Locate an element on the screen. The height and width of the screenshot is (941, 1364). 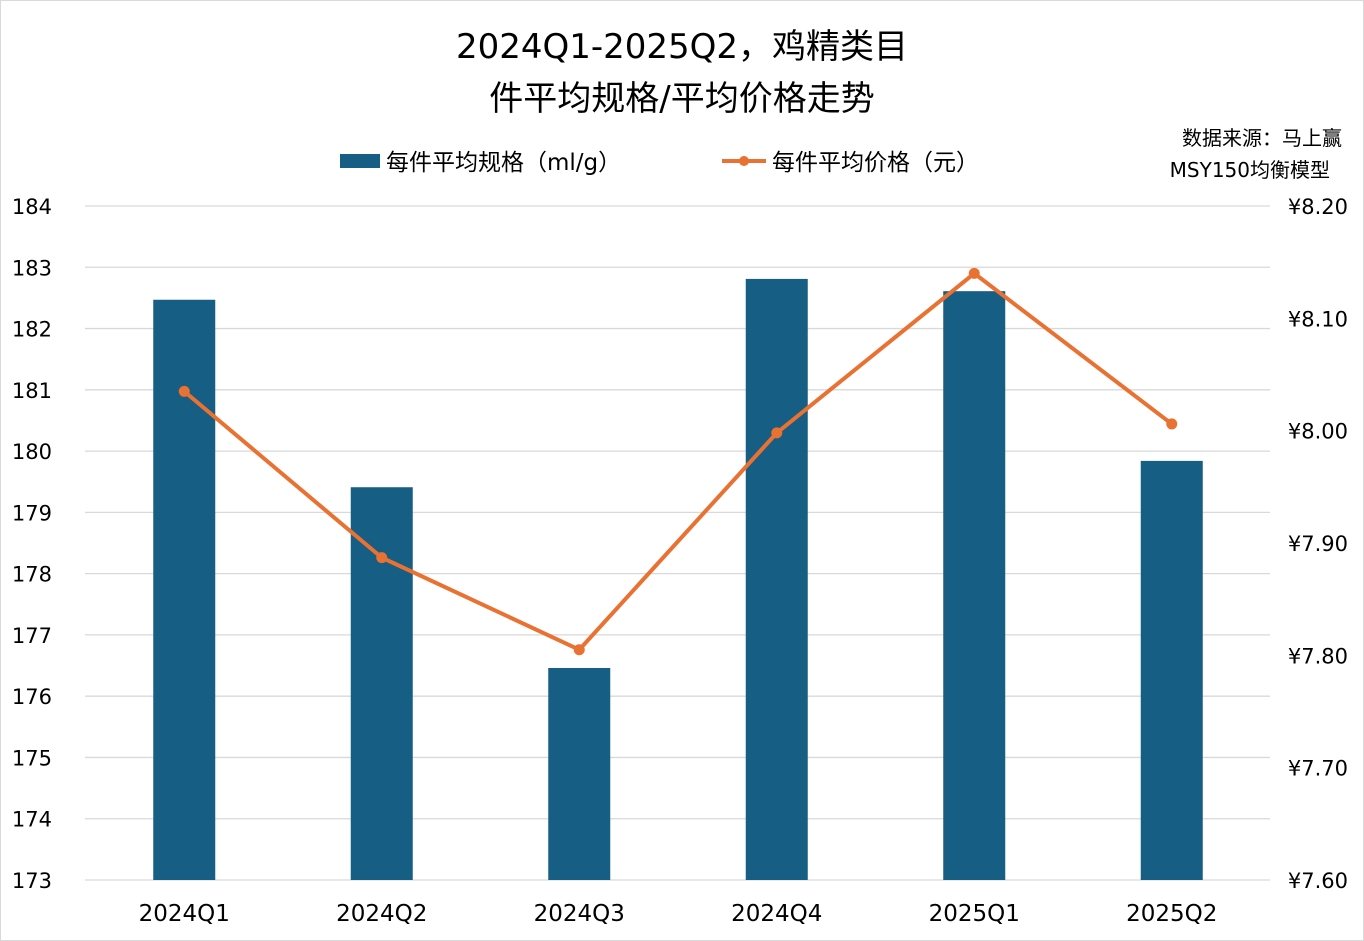
price-point-2024Q3 is located at coordinates (579, 650).